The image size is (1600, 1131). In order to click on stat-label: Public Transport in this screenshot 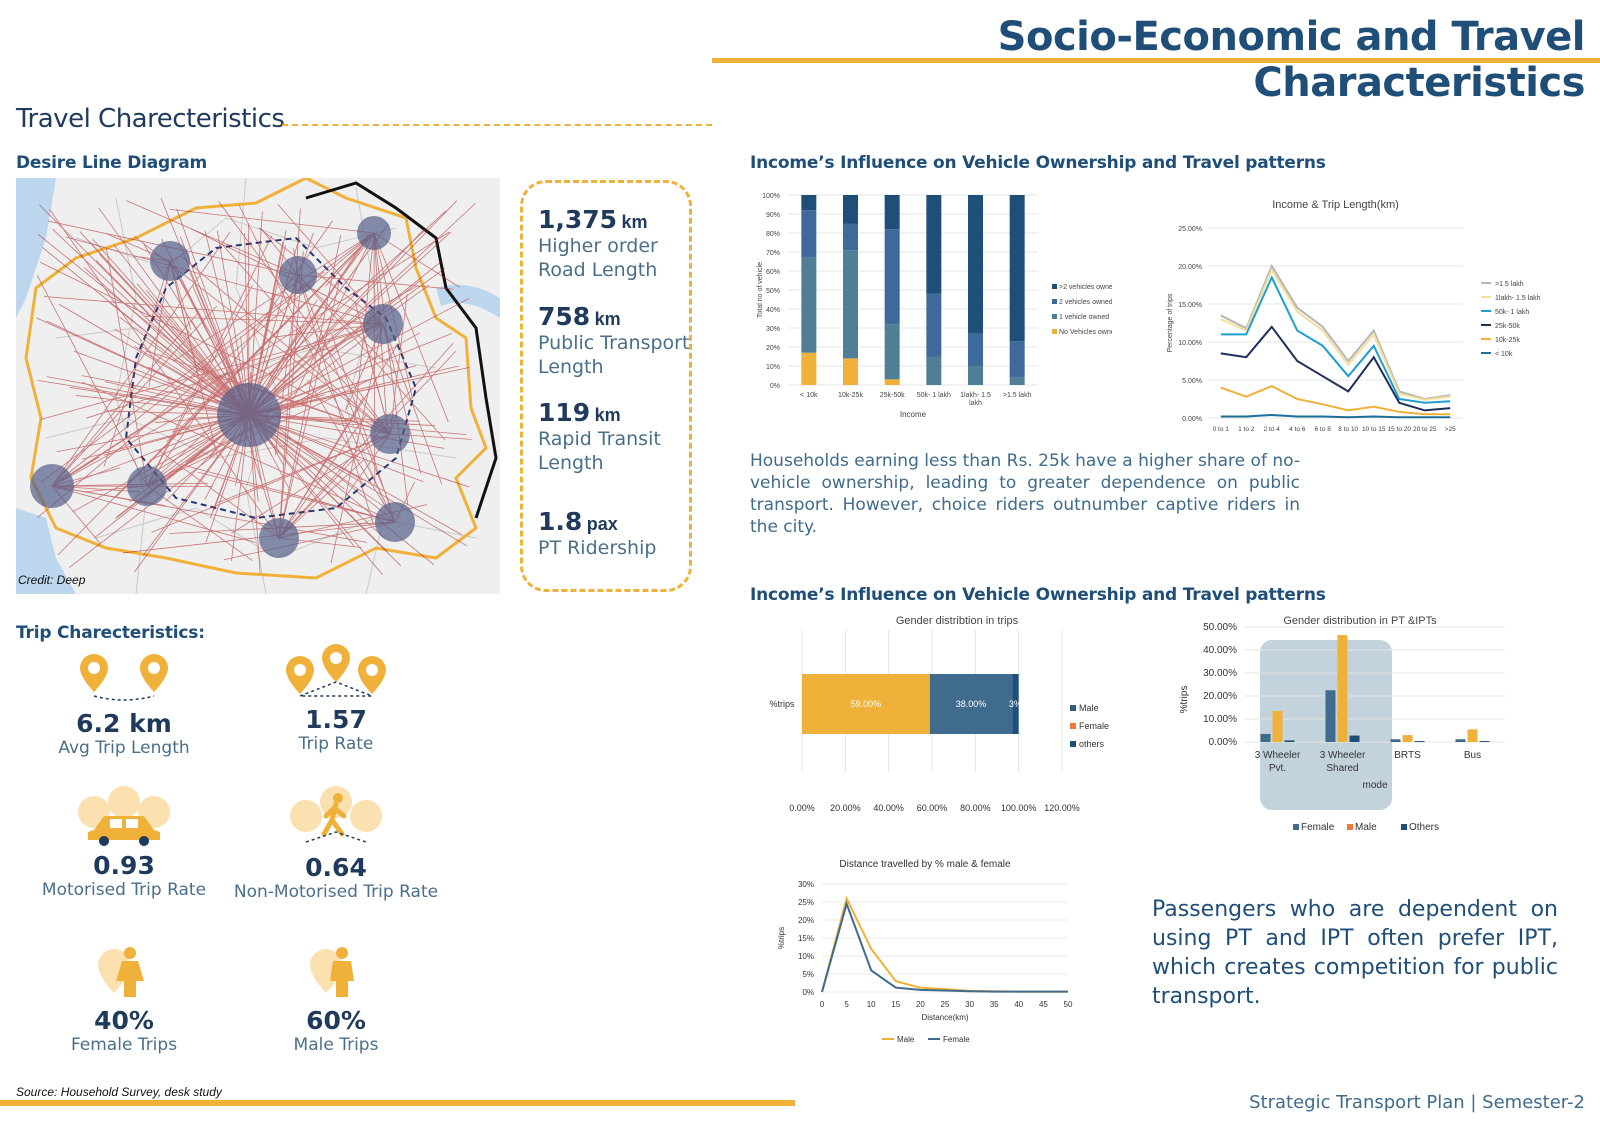, I will do `click(614, 343)`.